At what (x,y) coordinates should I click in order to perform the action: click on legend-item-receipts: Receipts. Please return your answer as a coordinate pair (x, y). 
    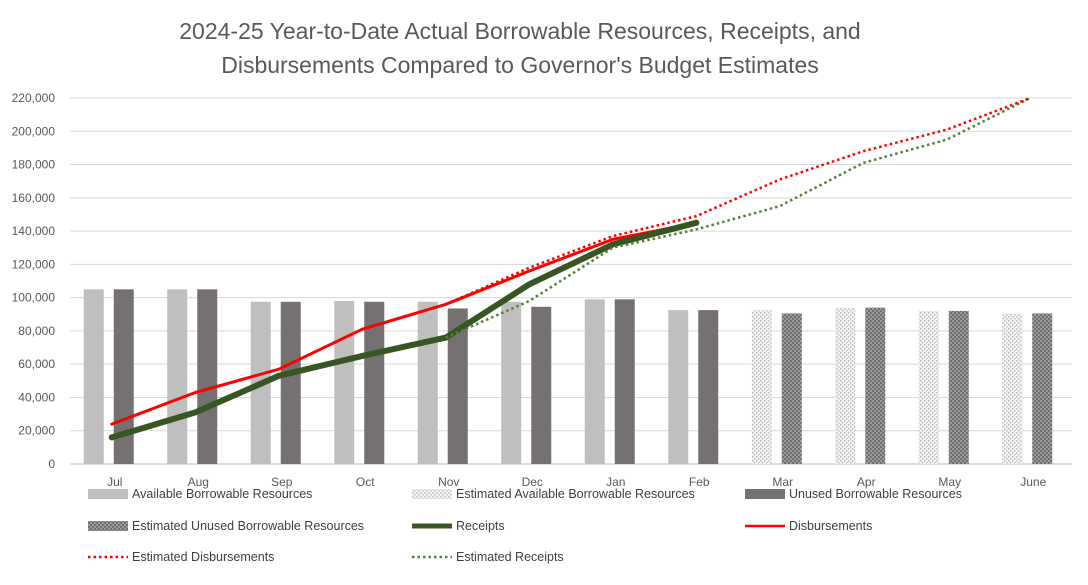
    Looking at the image, I should click on (458, 526).